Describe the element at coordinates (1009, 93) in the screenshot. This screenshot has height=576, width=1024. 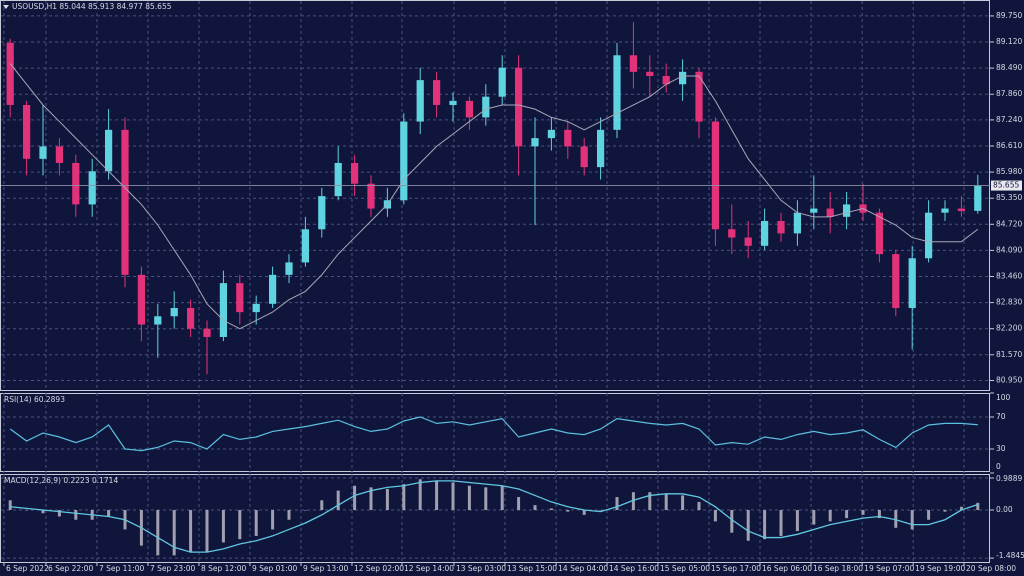
I see `y-tick-label: 87.860` at that location.